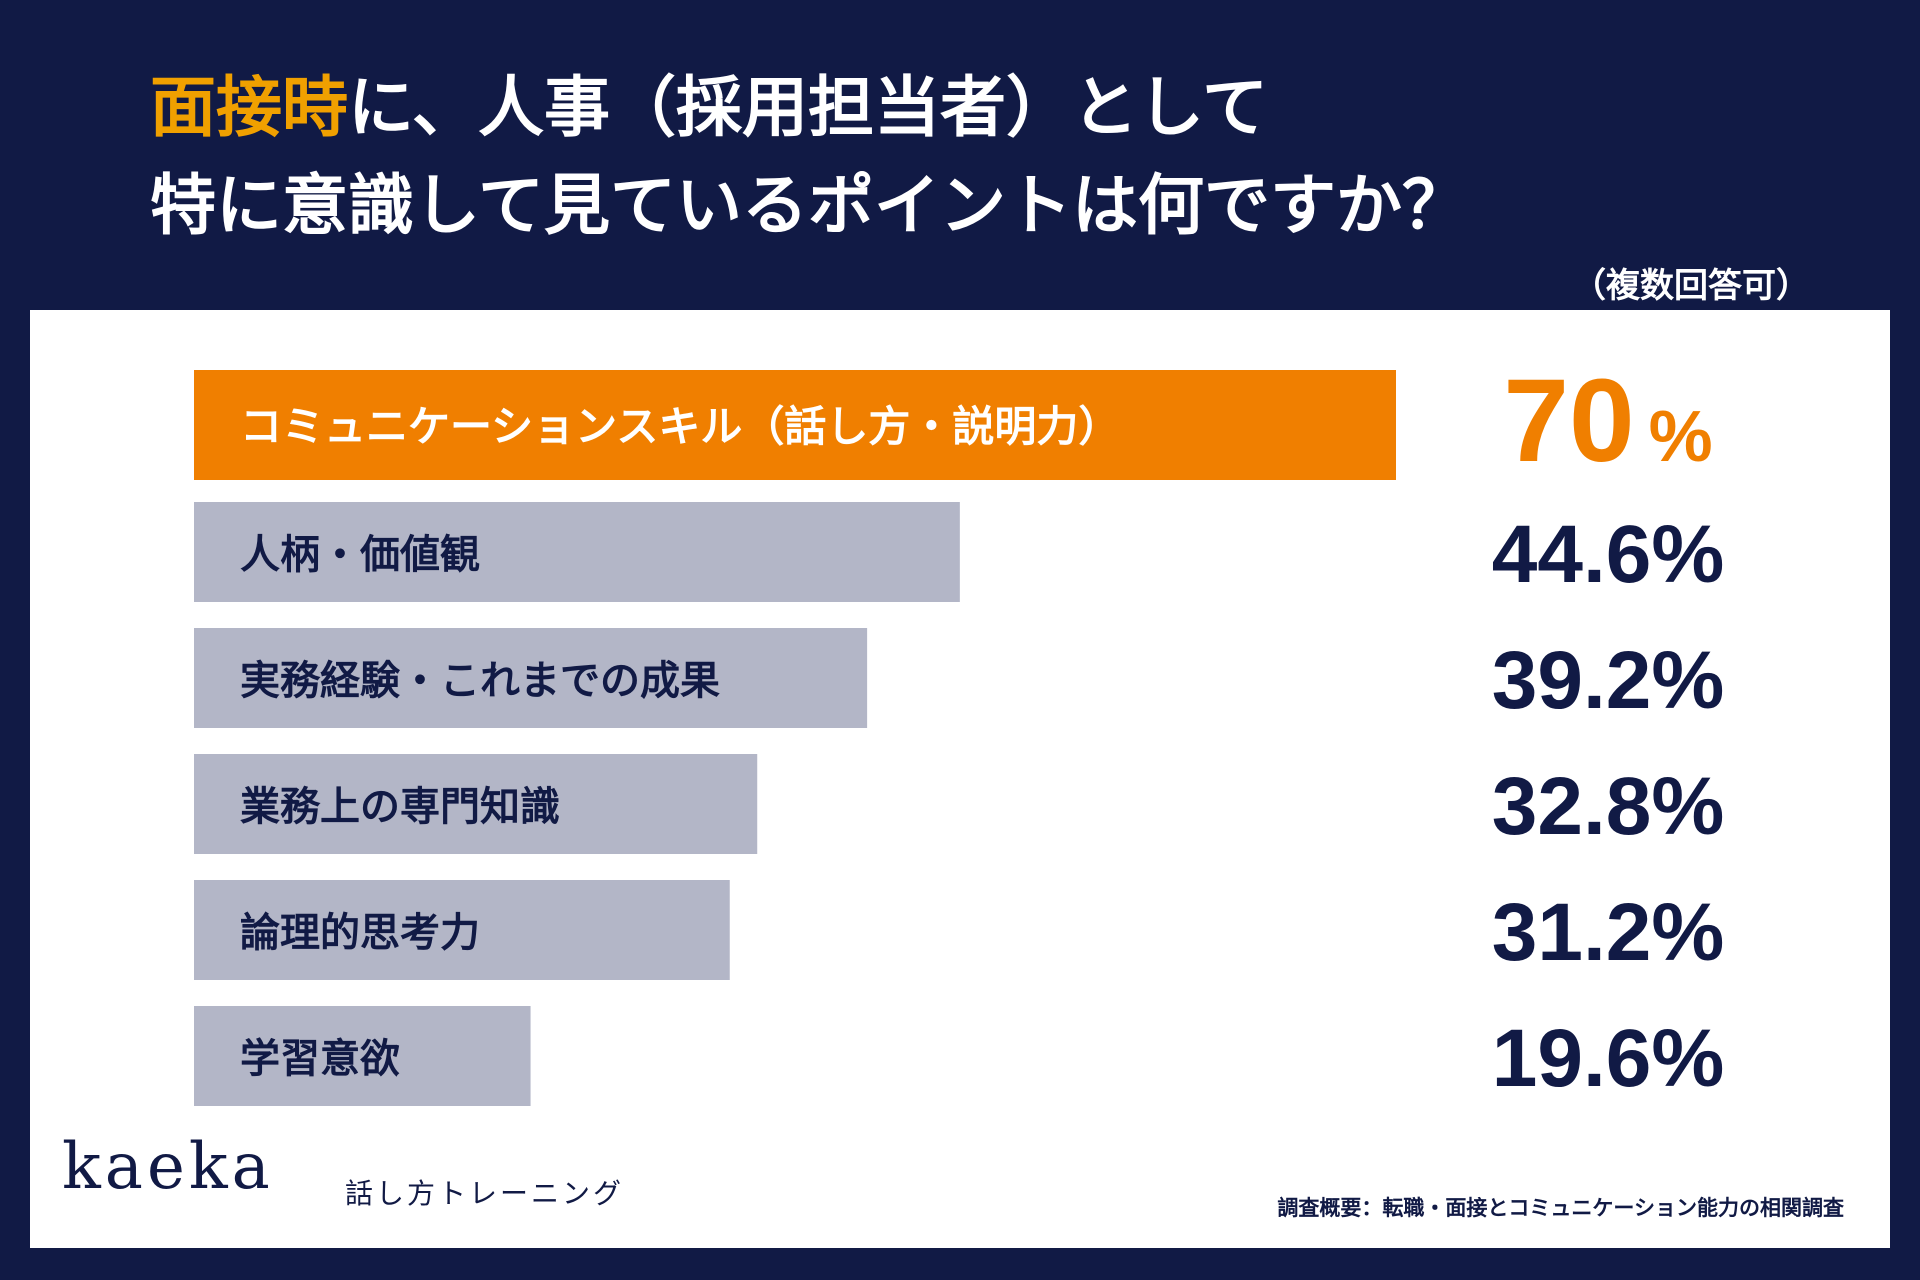 The image size is (1920, 1280). Describe the element at coordinates (1560, 1208) in the screenshot. I see `survey-note: 調査概要：転職・面接とコミュニケーション能力の相関調査` at that location.